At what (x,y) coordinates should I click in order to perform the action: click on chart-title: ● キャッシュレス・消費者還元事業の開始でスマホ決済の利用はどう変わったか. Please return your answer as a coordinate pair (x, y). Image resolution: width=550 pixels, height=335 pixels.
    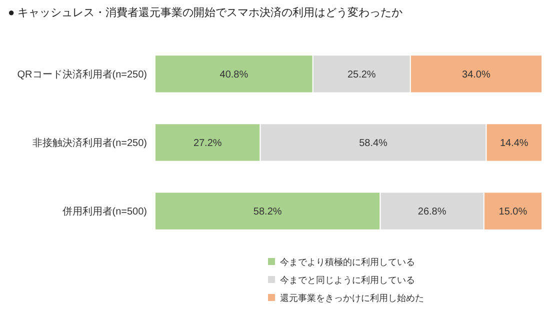
    Looking at the image, I should click on (205, 12).